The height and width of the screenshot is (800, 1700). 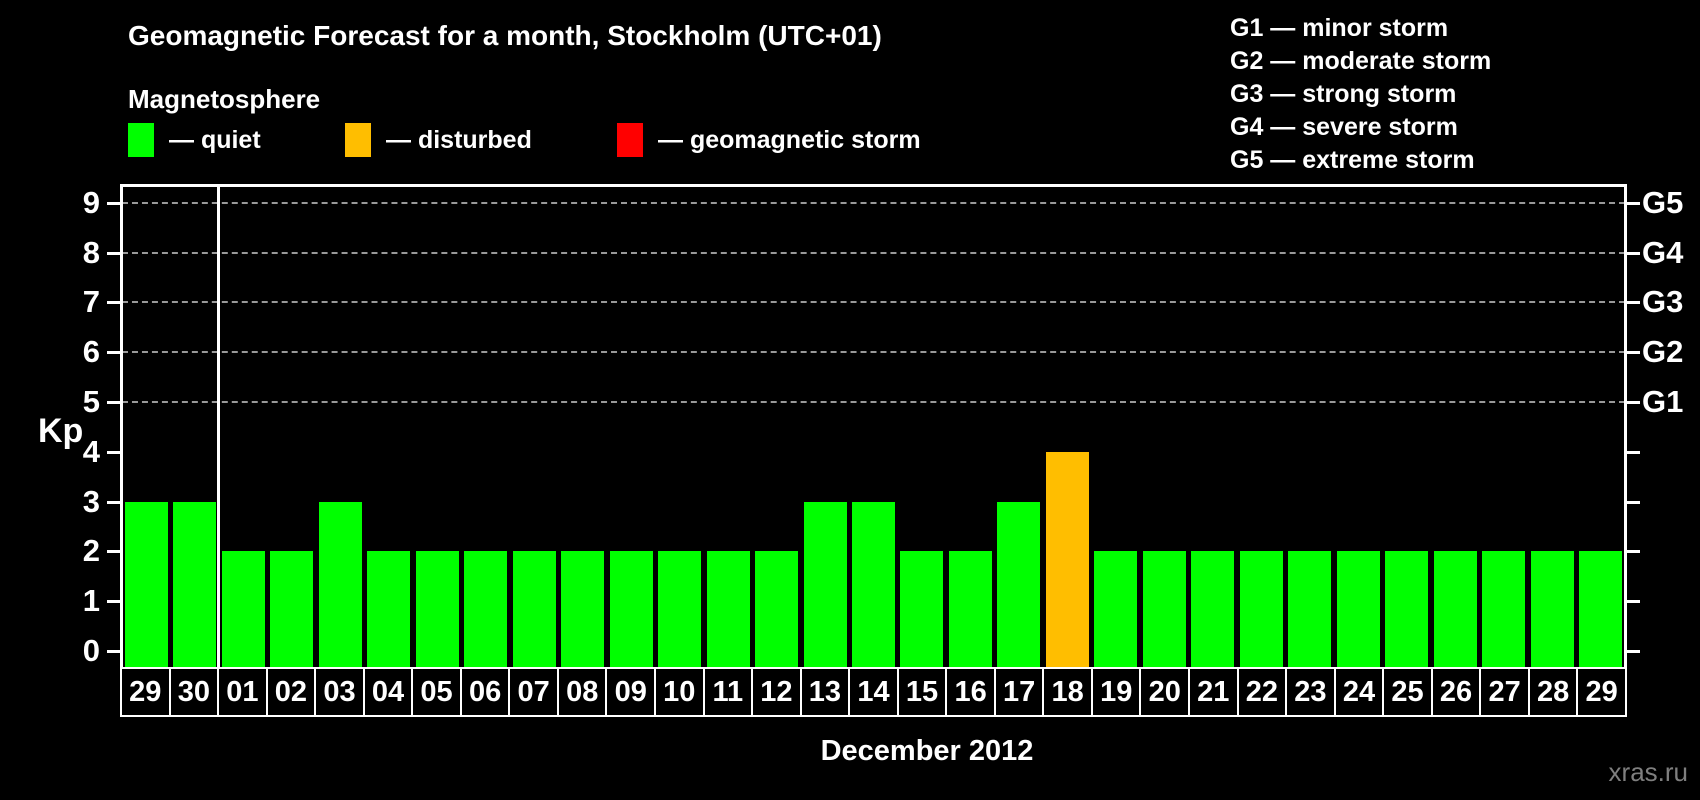 I want to click on x-axis-label-day-05: 05, so click(x=436, y=692).